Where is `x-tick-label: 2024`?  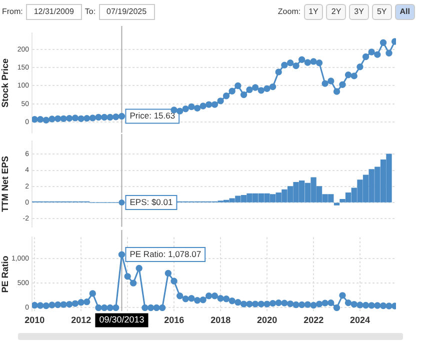 x-tick-label: 2024 is located at coordinates (360, 320).